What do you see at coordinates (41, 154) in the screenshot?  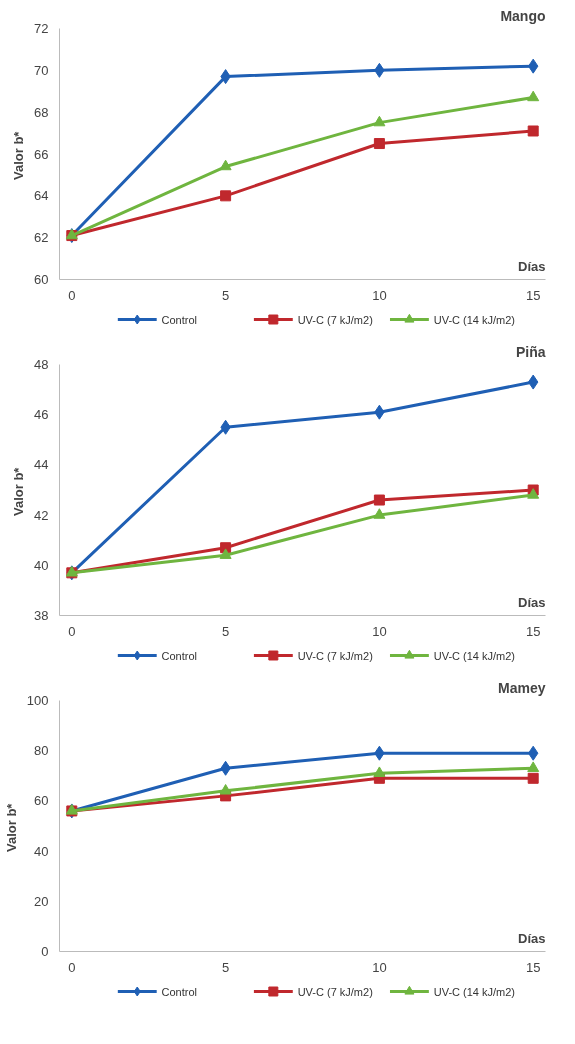 I see `y-tick-label: 66` at bounding box center [41, 154].